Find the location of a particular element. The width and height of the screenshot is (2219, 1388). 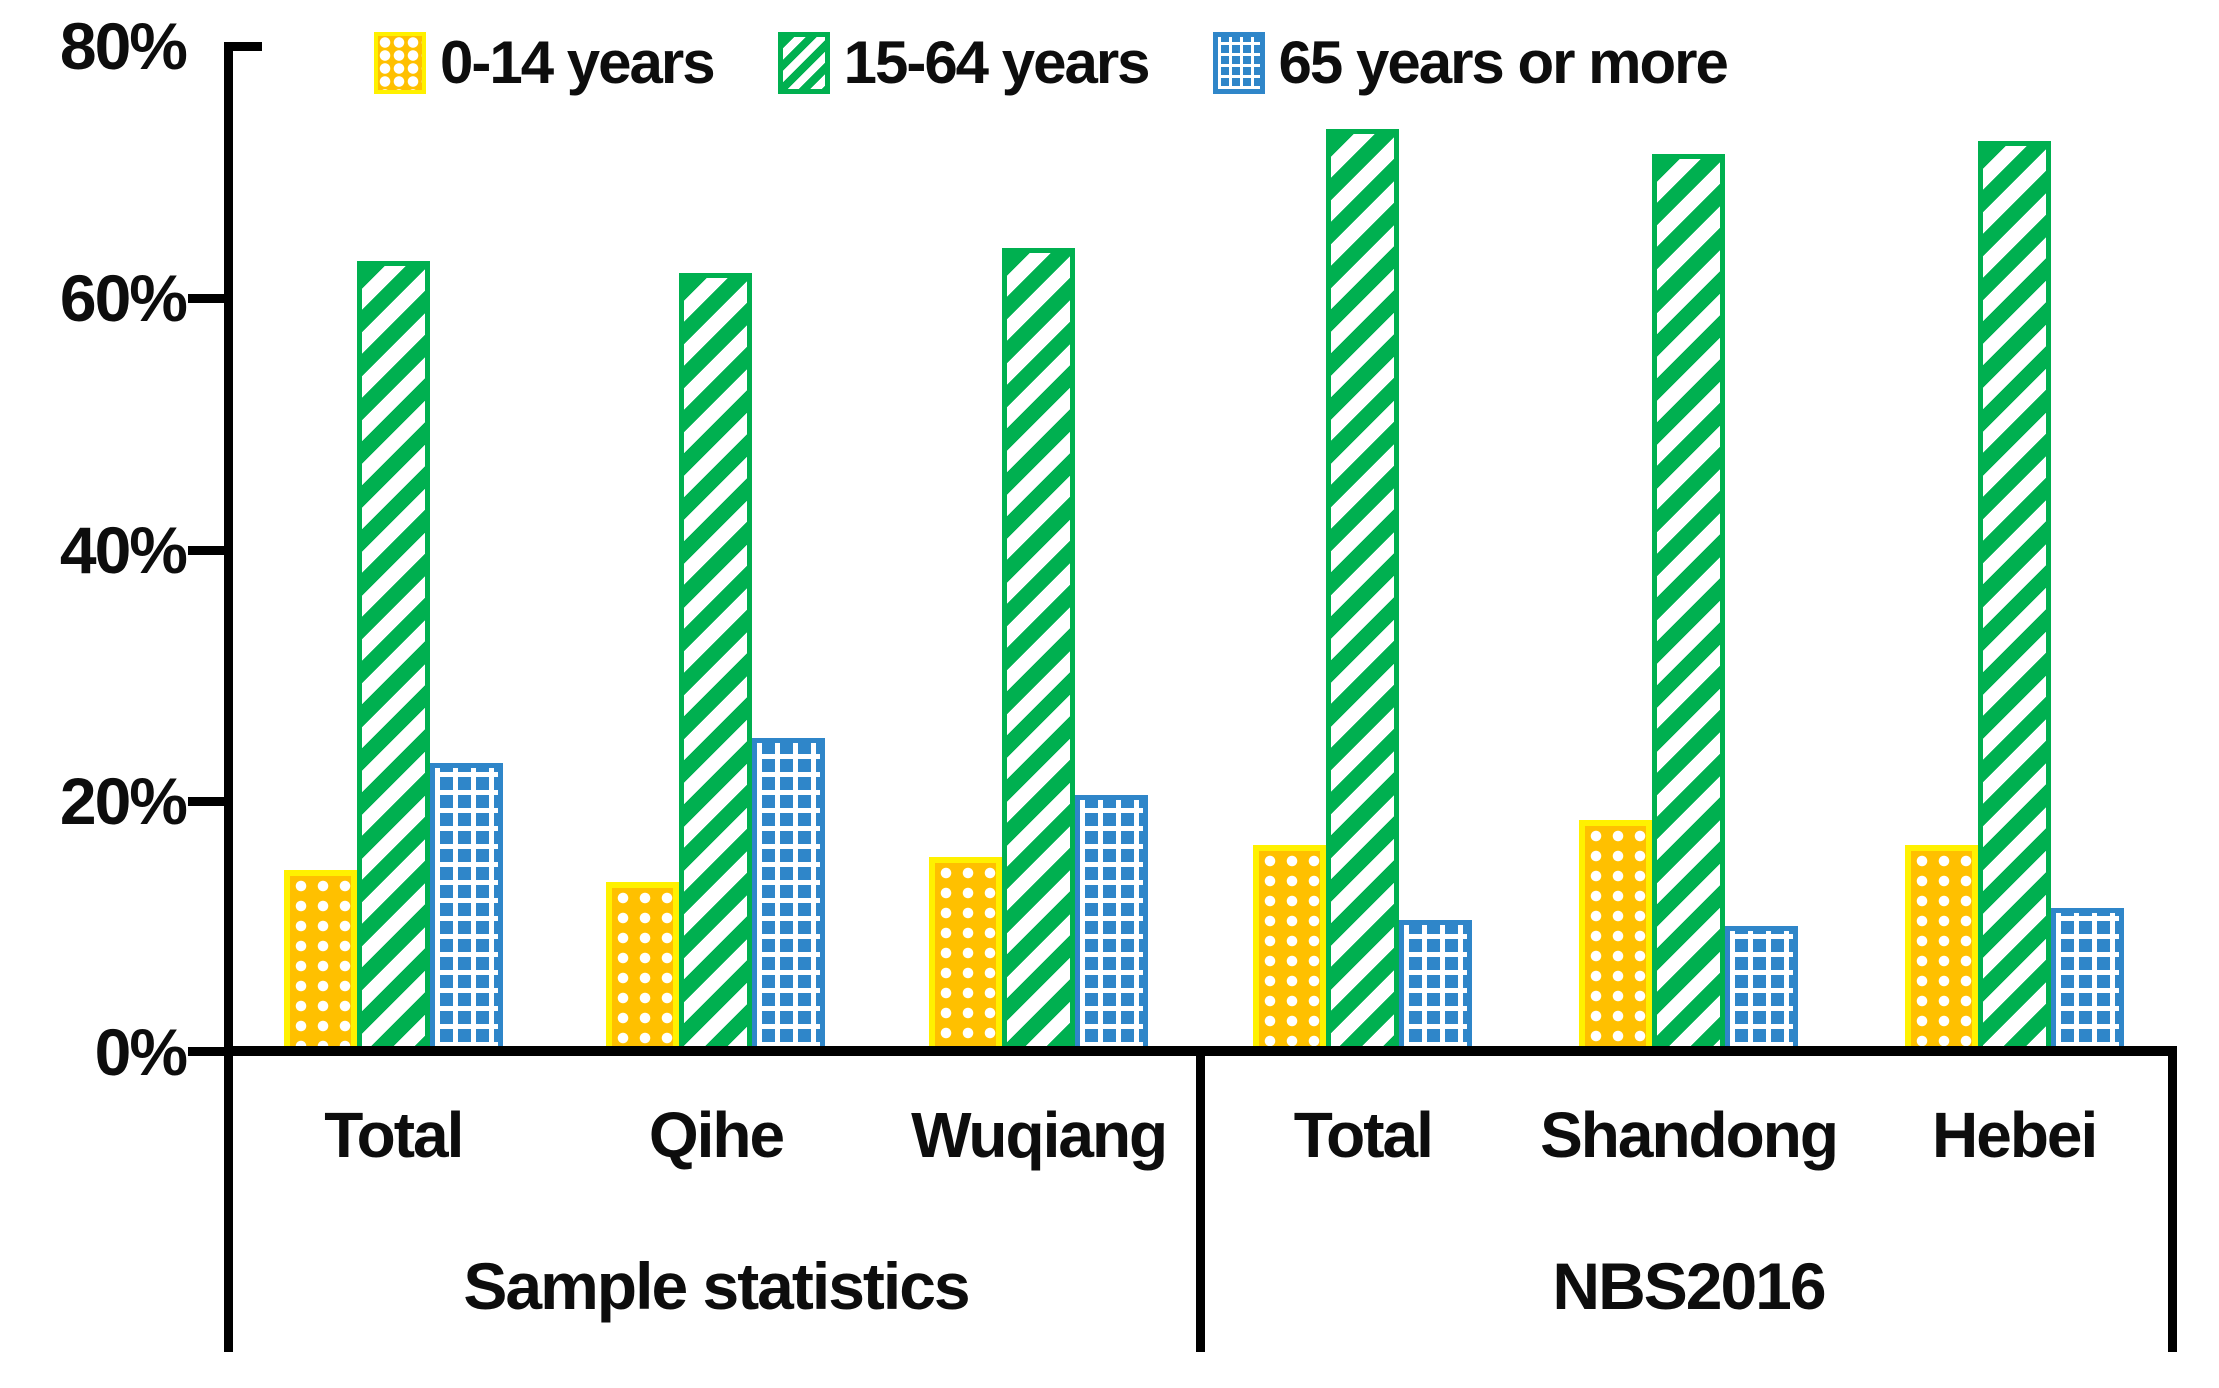

legend: 0-14 years 15-64 years 65 years or more is located at coordinates (1051, 62).